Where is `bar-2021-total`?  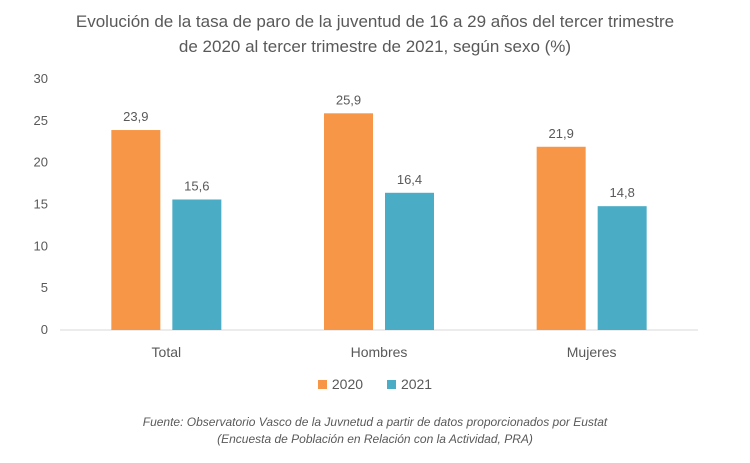 bar-2021-total is located at coordinates (197, 264).